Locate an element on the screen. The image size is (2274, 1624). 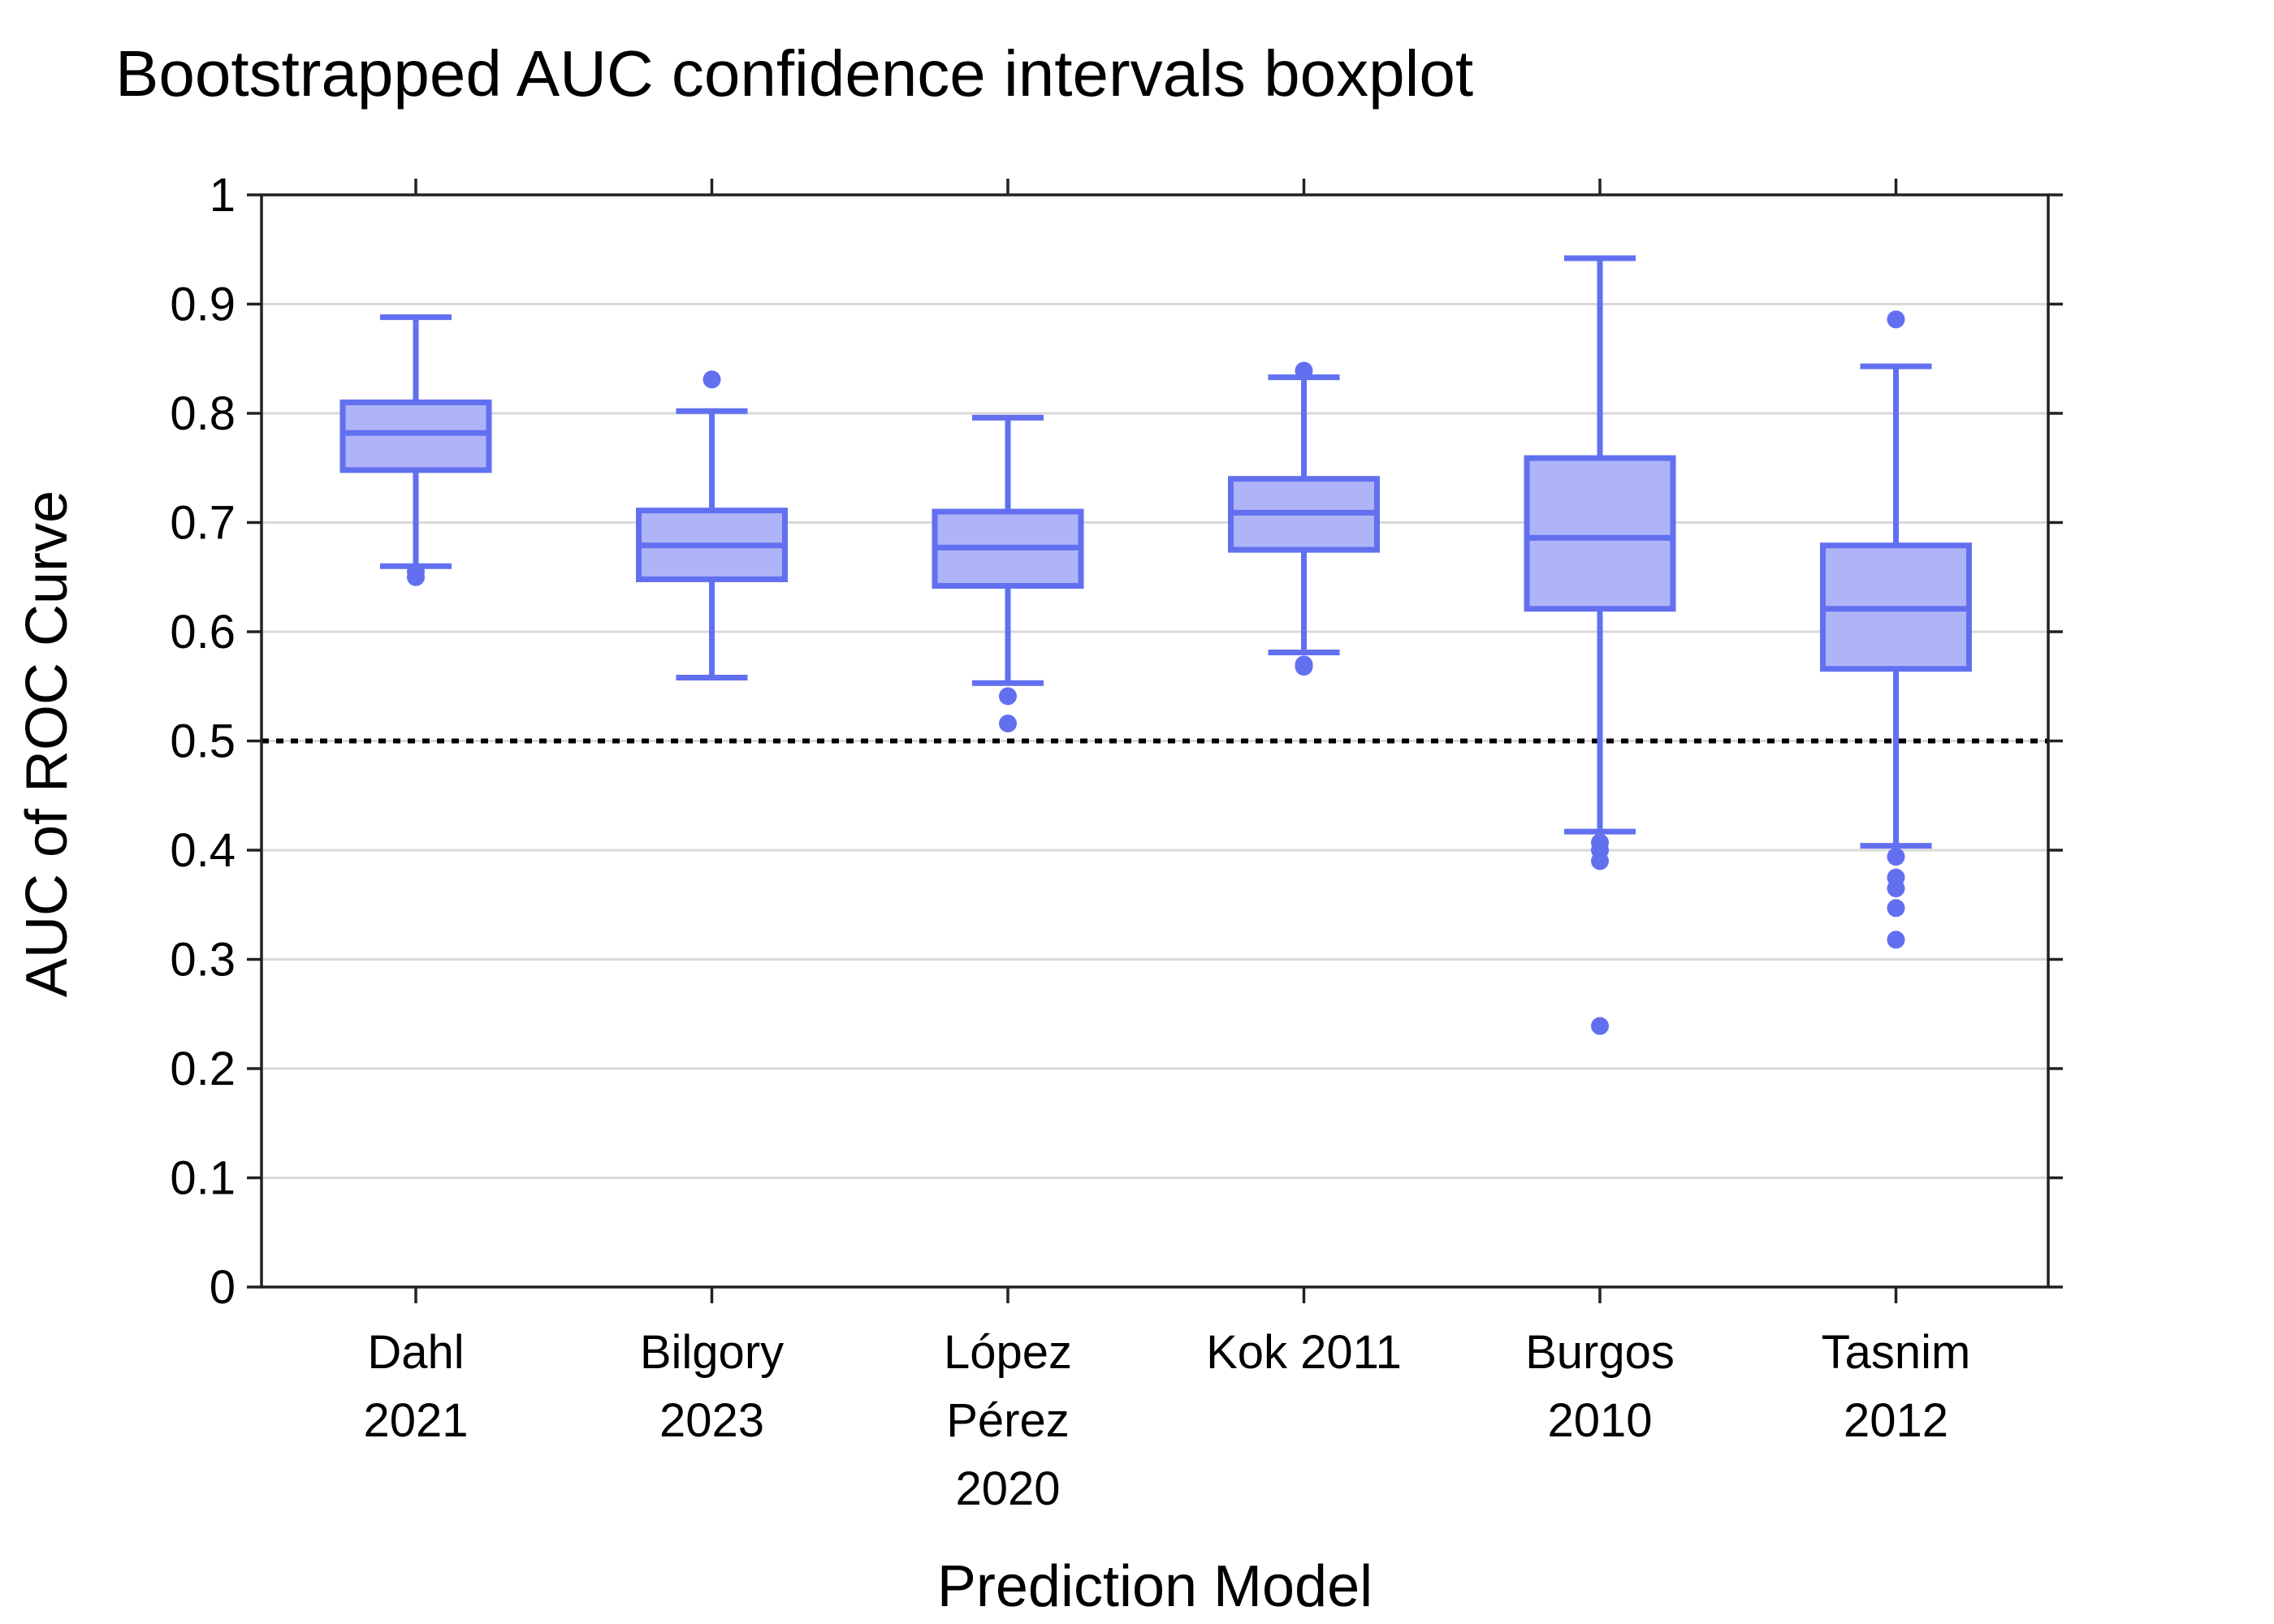
y-tick-label: 0.4 is located at coordinates (203, 851).